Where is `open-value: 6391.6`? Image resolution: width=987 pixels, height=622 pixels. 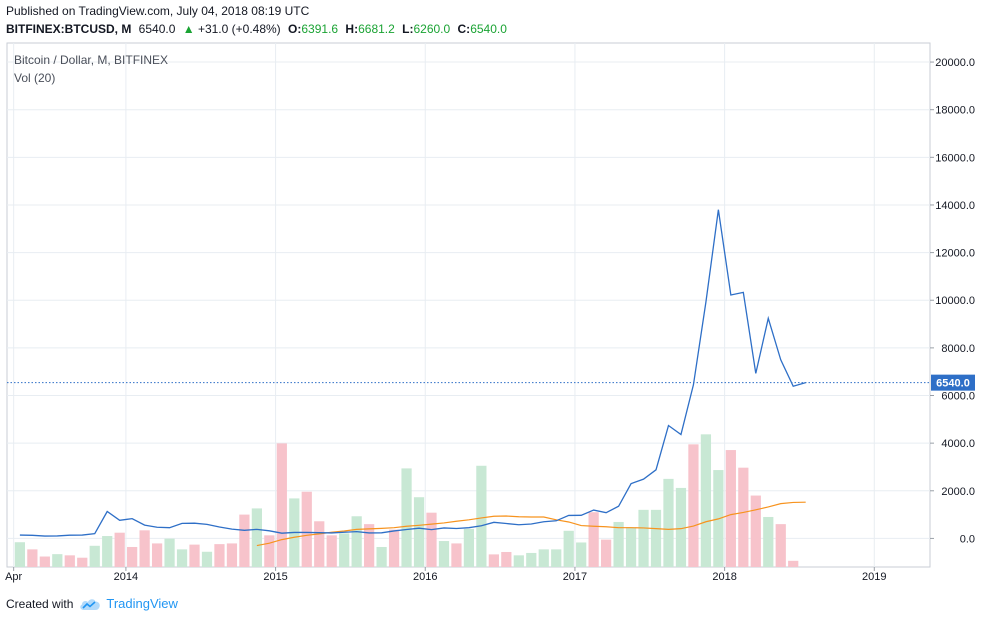 open-value: 6391.6 is located at coordinates (320, 29).